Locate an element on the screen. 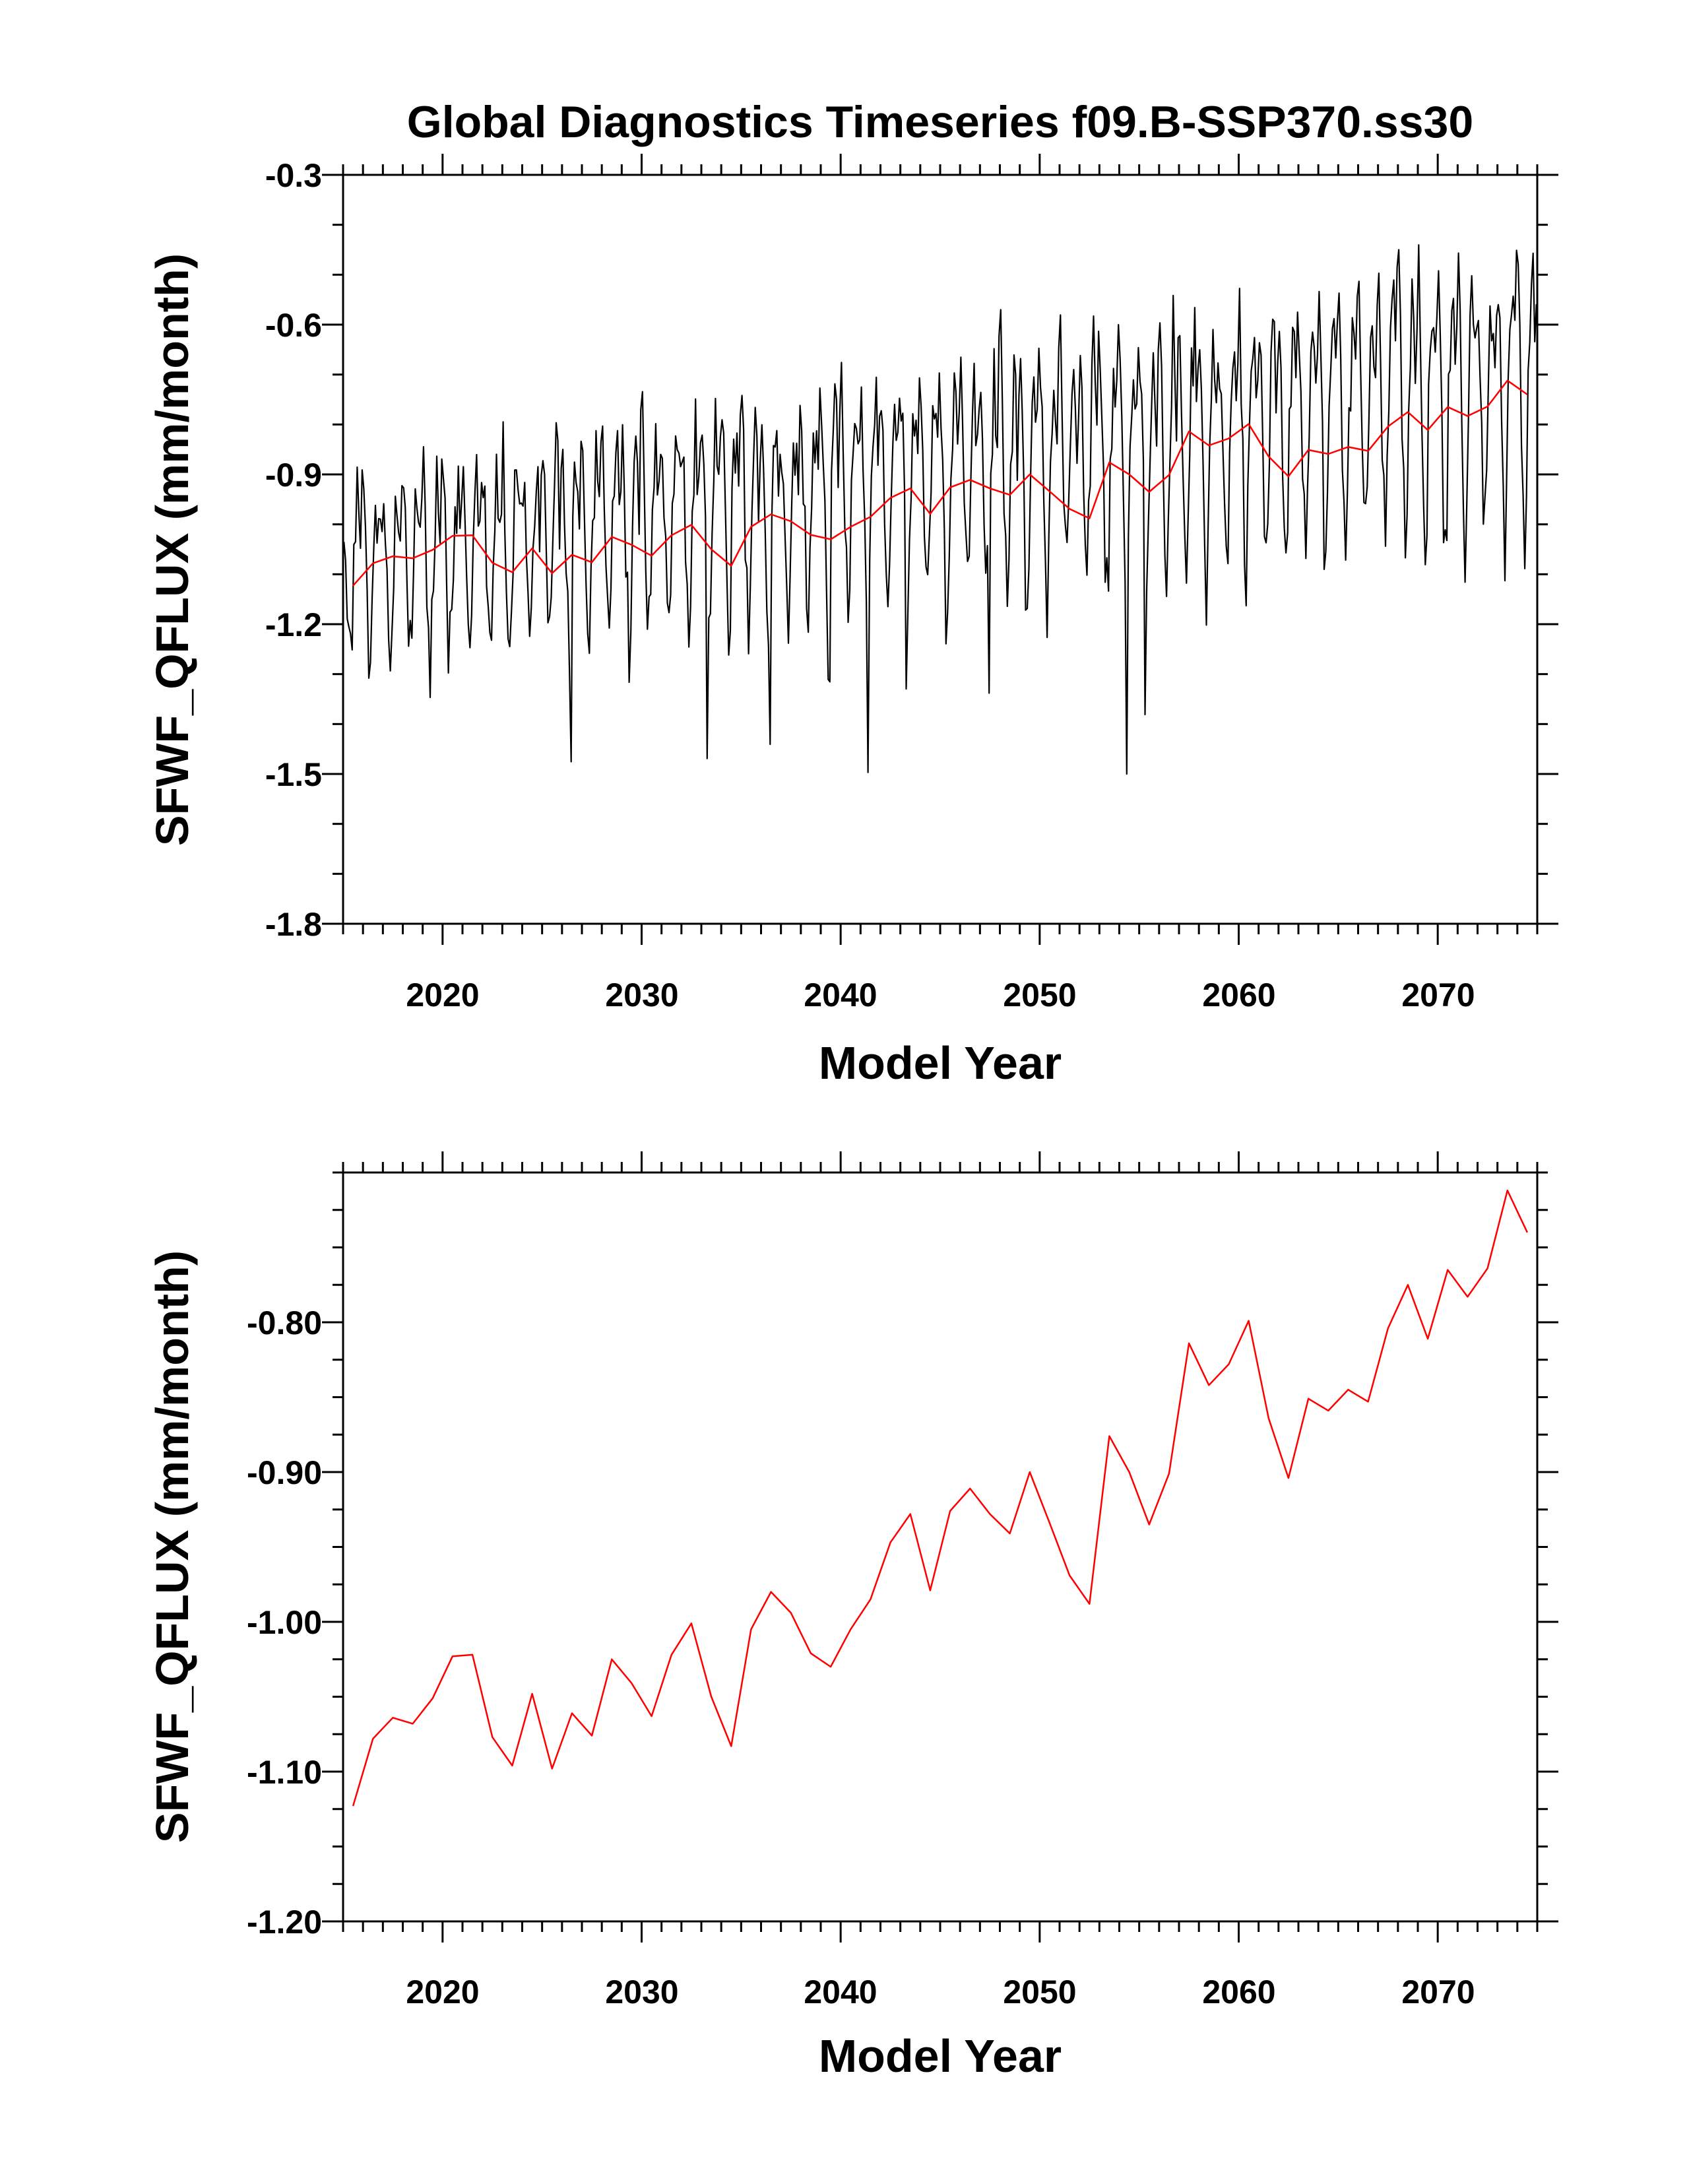 Image resolution: width=1689 pixels, height=2184 pixels. y-tick-label: -1.10 is located at coordinates (284, 1772).